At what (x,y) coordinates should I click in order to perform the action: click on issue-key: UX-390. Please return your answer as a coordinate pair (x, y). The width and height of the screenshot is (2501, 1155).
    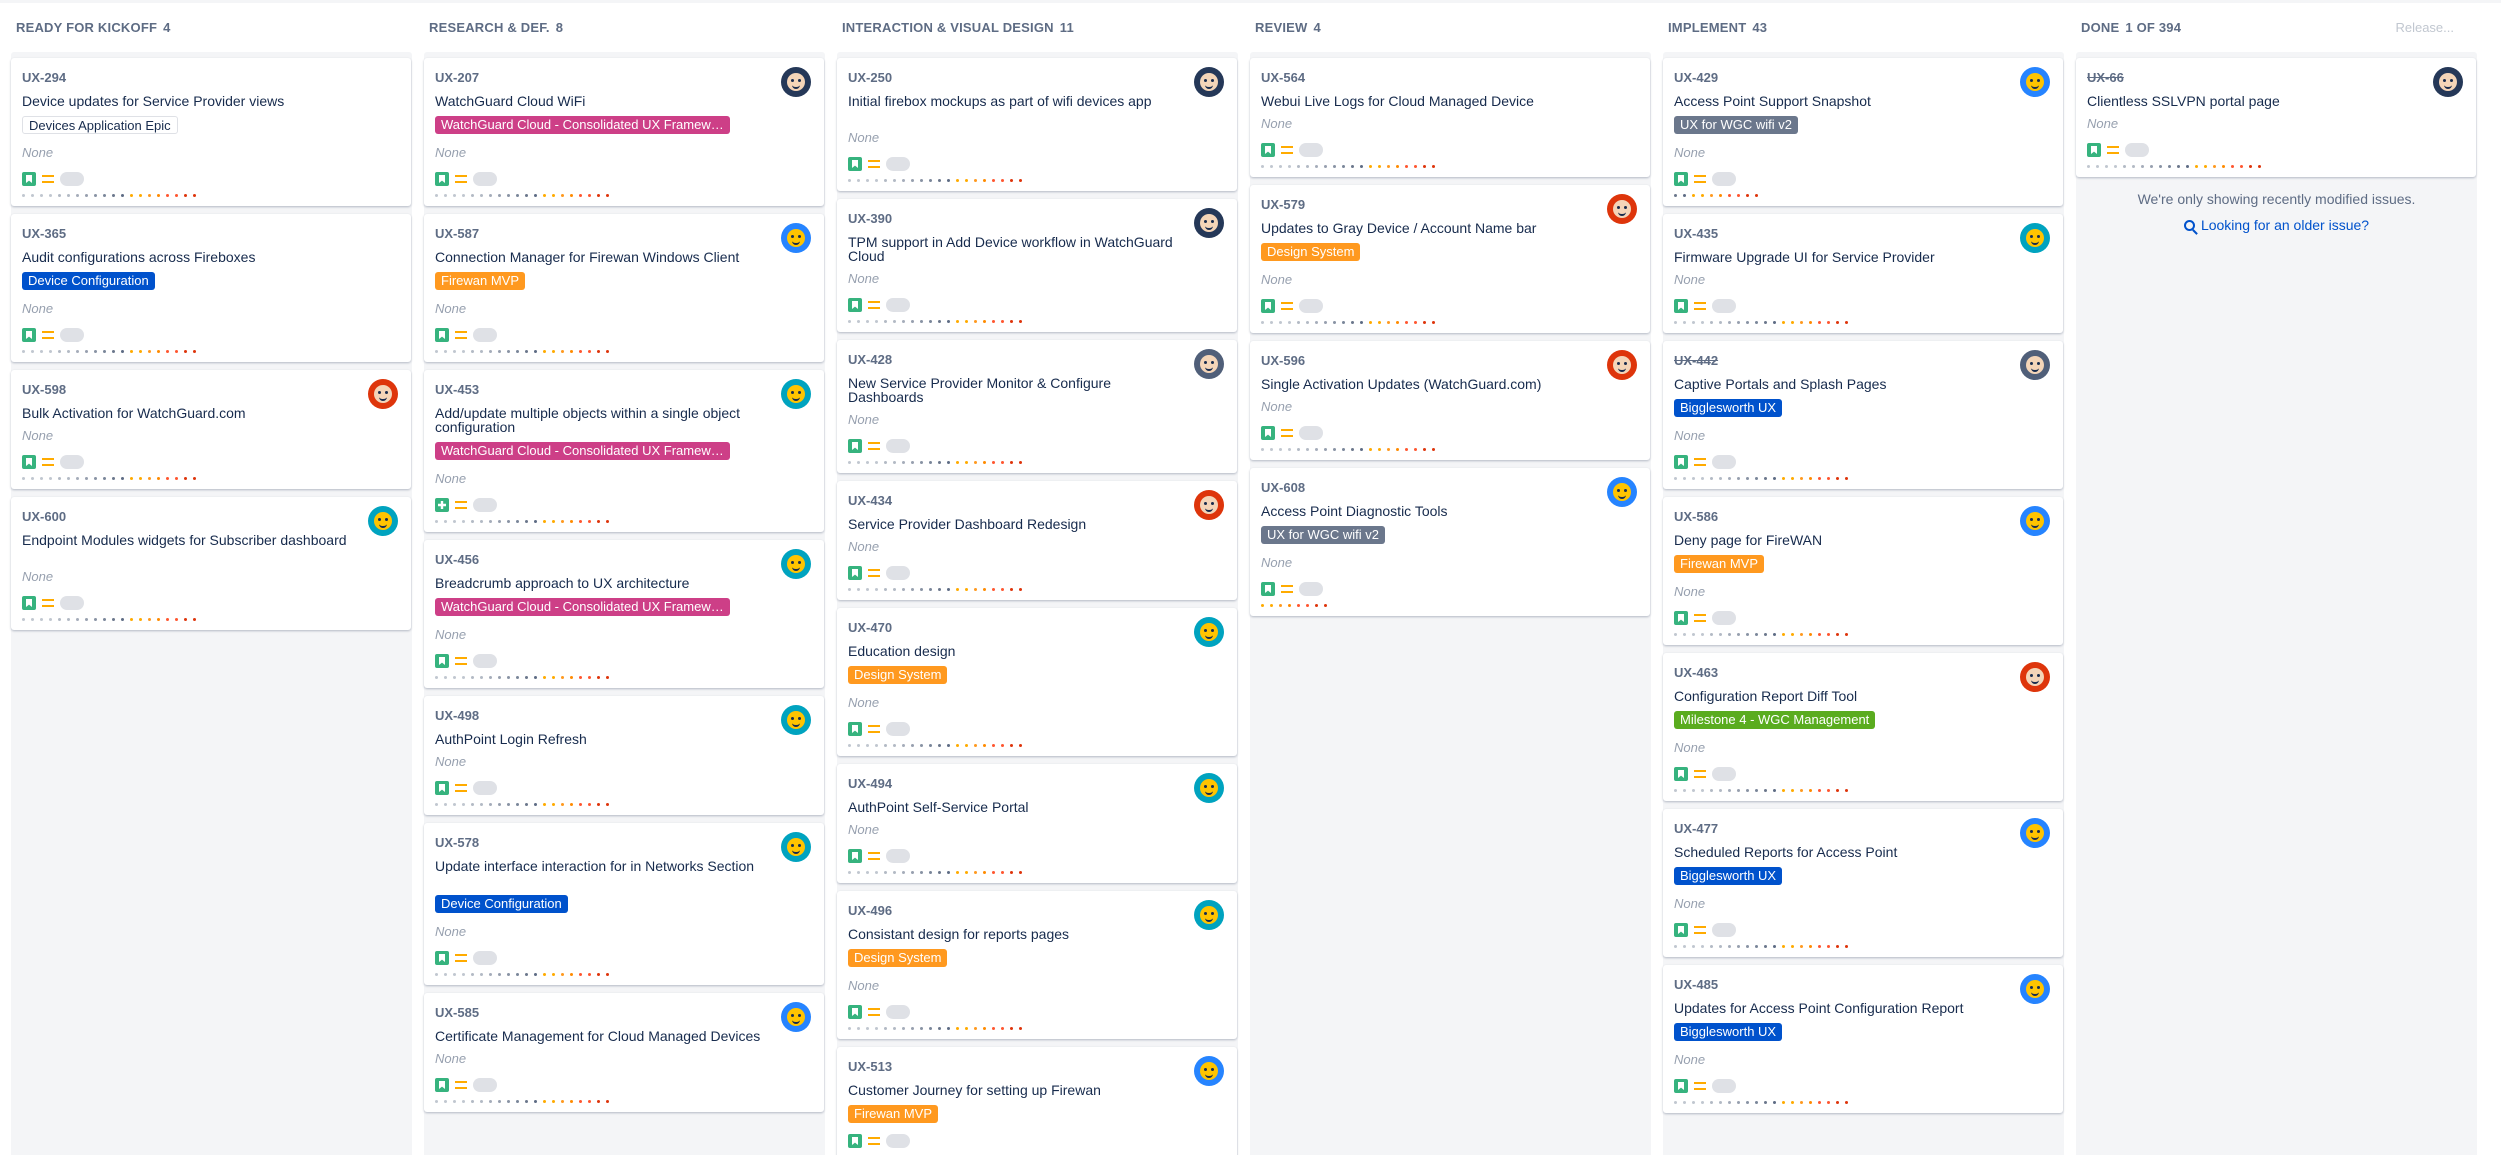
    Looking at the image, I should click on (870, 218).